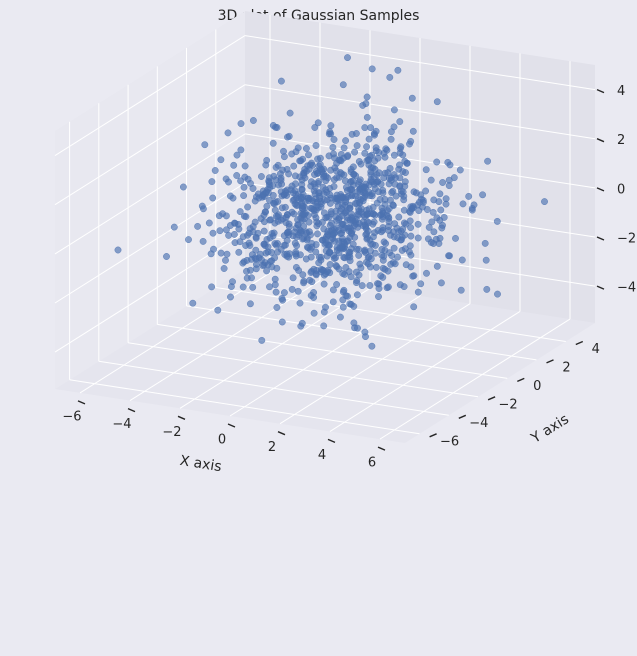  I want to click on z-tick-label: 0, so click(621, 189).